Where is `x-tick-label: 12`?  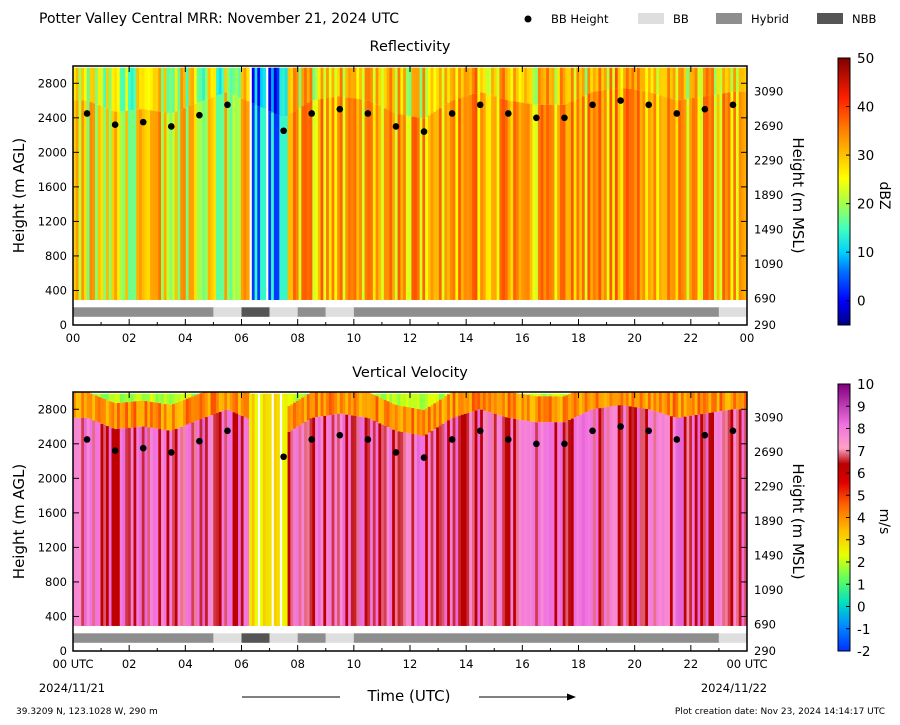
x-tick-label: 12 is located at coordinates (410, 664).